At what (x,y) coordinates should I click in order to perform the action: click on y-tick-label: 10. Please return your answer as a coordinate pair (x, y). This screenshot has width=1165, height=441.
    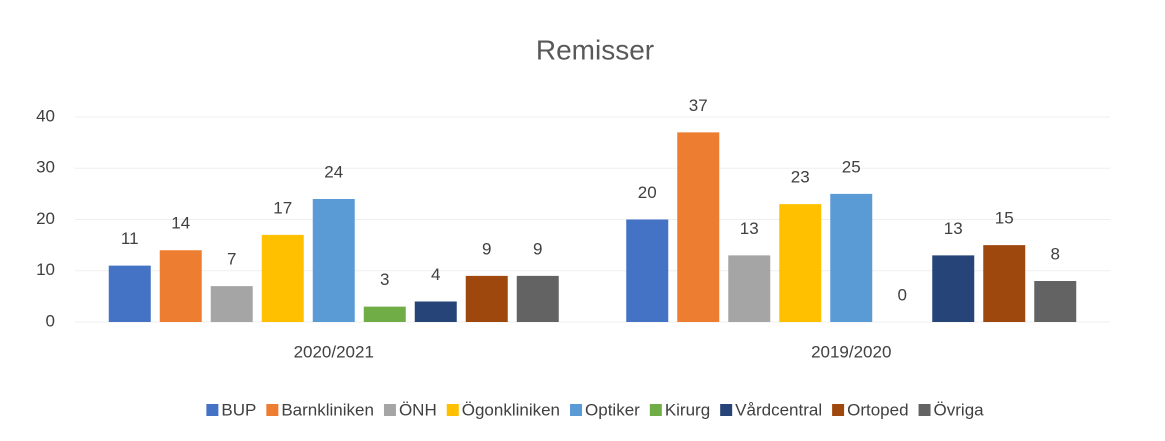
    Looking at the image, I should click on (45, 269).